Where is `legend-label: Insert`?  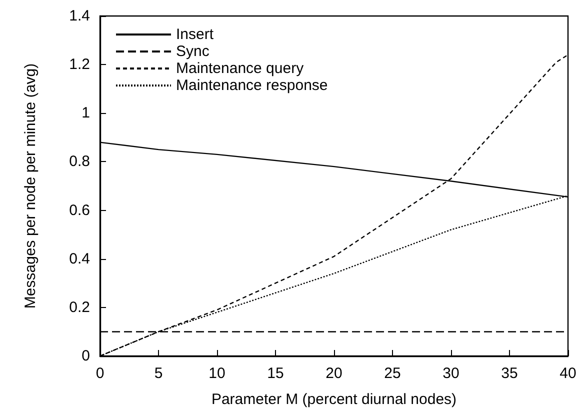 legend-label: Insert is located at coordinates (195, 34).